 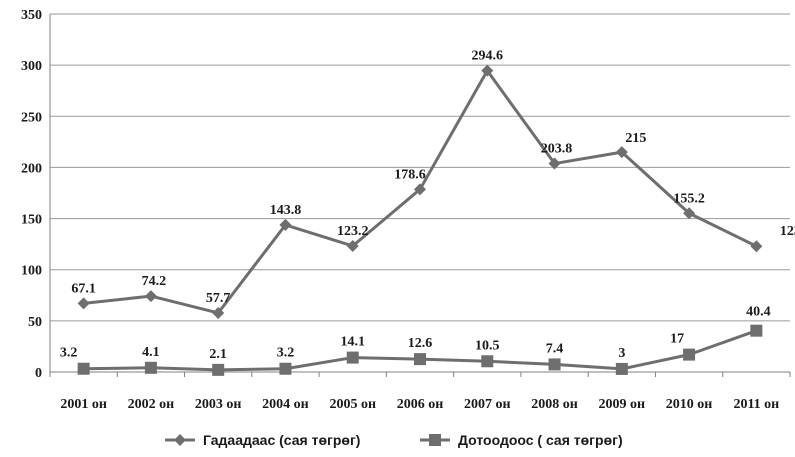 I want to click on y-tick-label: 350, so click(x=31, y=15).